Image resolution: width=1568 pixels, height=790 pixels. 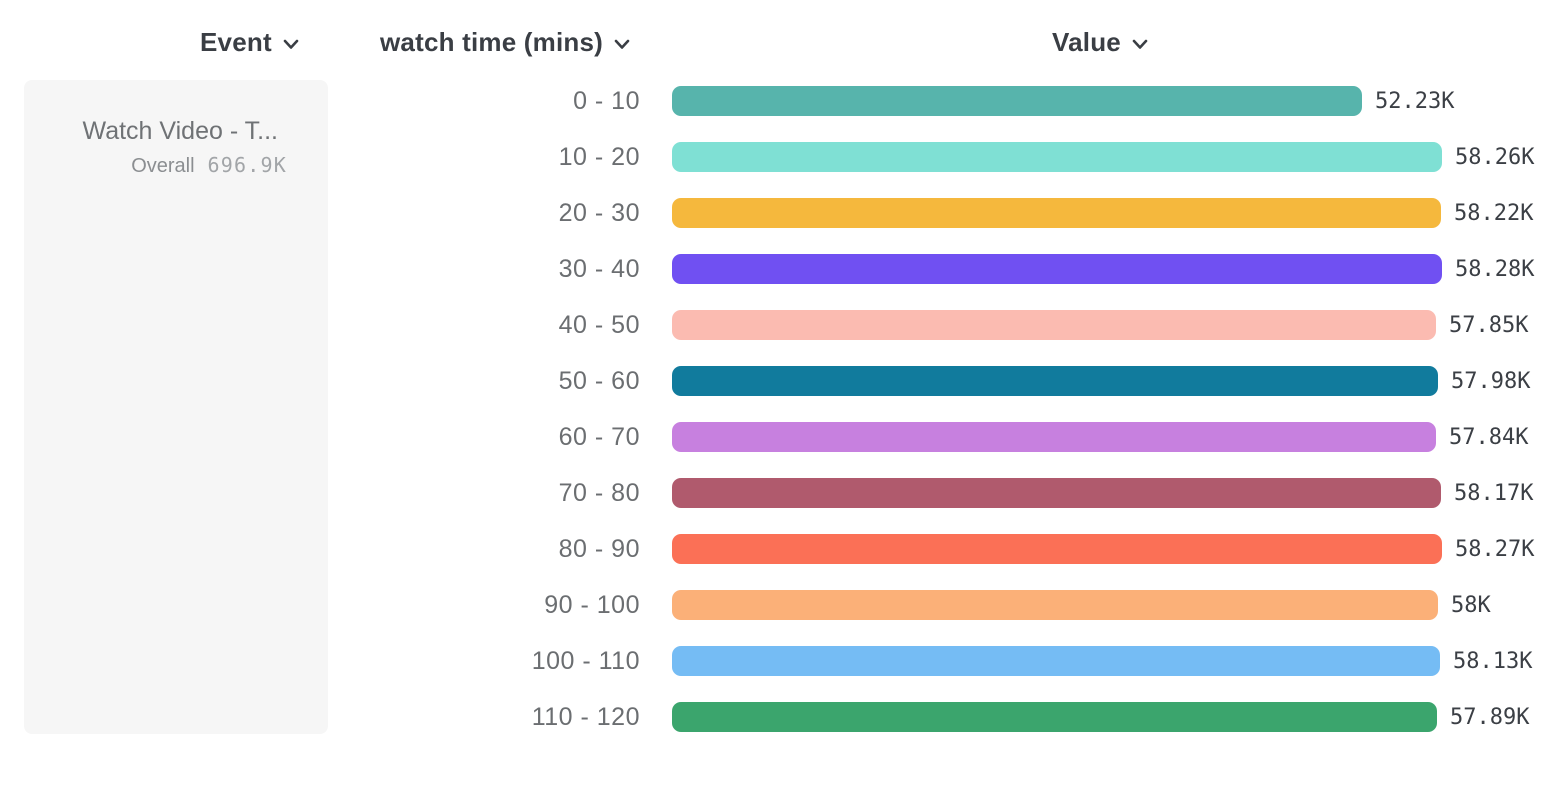 I want to click on category-label: 20 - 30, so click(x=599, y=213).